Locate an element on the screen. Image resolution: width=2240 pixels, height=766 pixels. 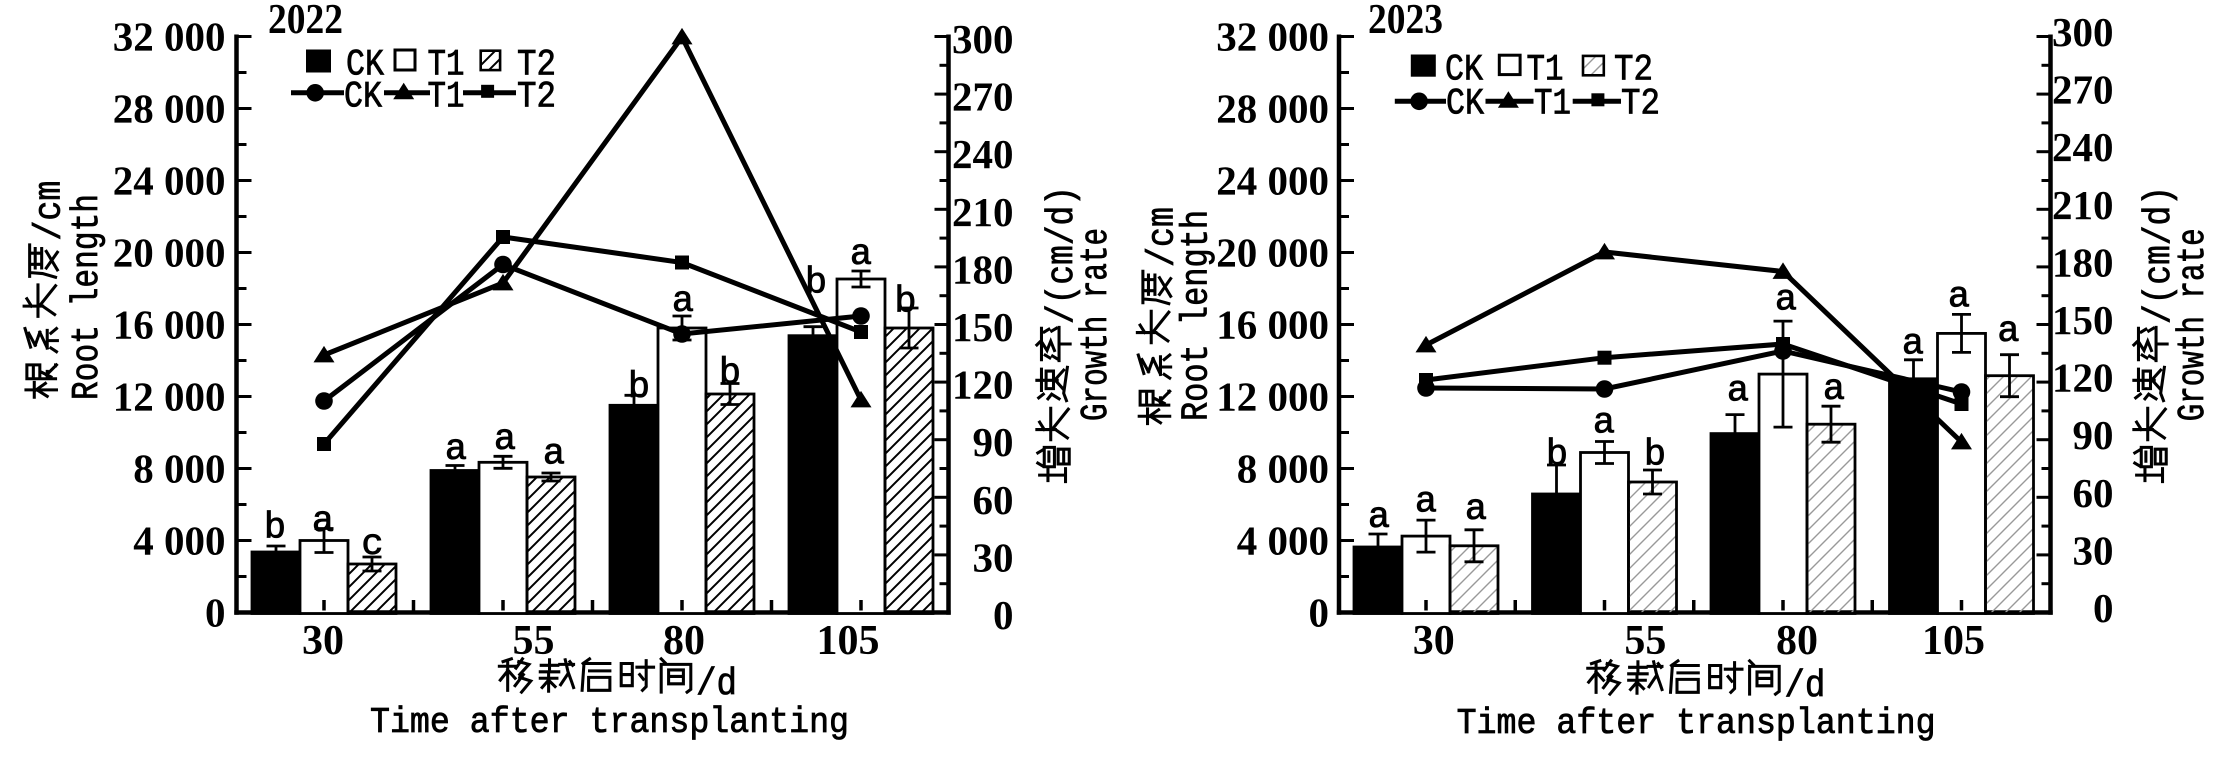
svg-text: 2022 is located at coordinates (305, 21).